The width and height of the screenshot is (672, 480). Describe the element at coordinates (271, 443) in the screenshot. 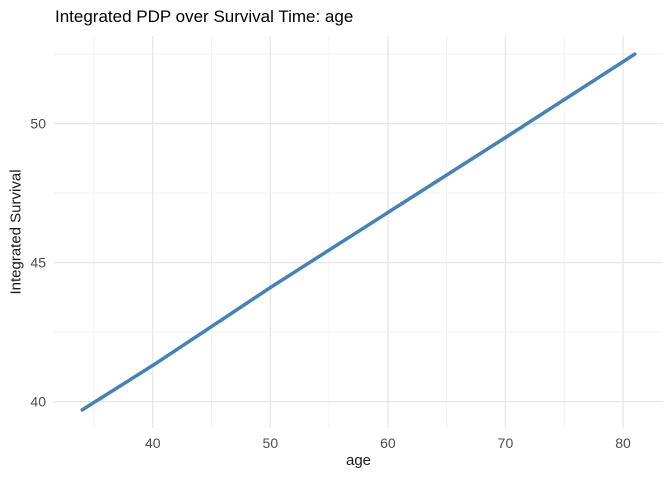

I see `x-tick-label: 50` at that location.